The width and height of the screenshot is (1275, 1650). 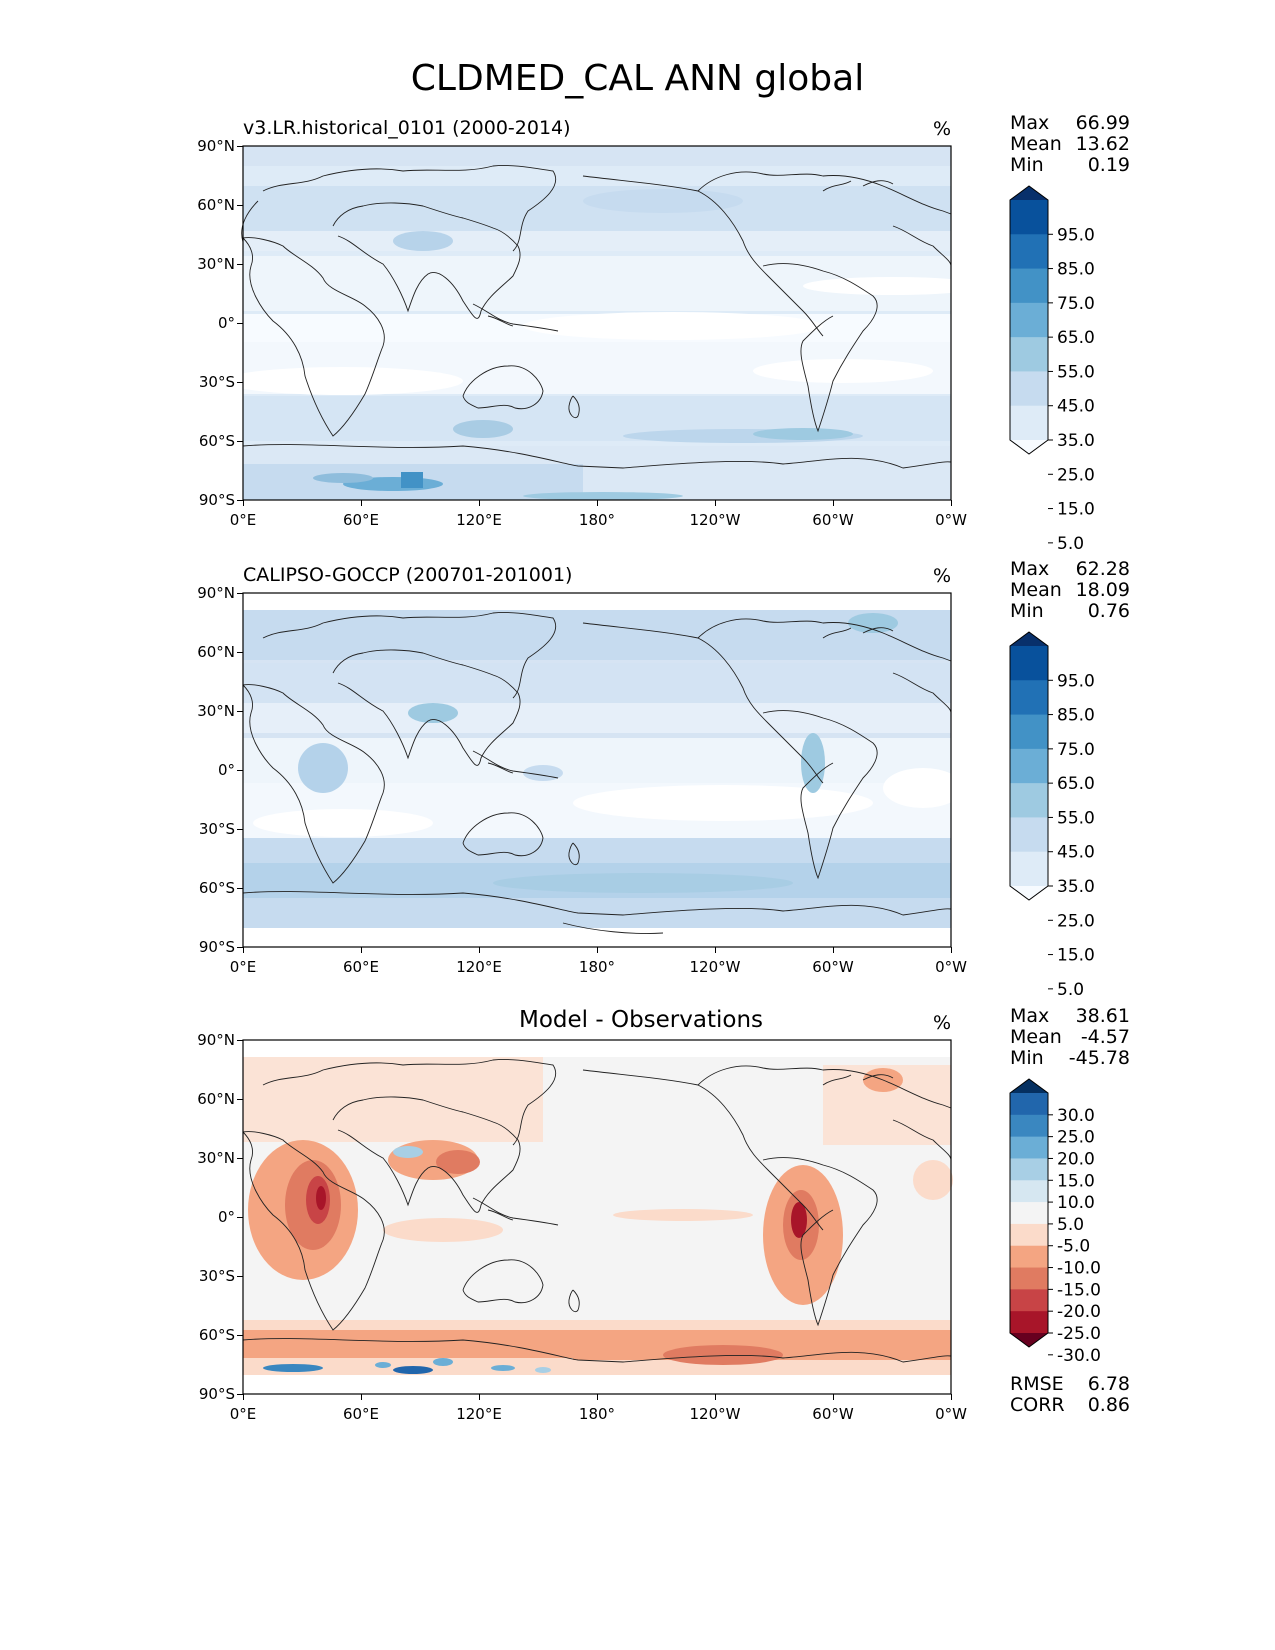 I want to click on colorbar-tick-label: 65.0, so click(x=1076, y=784).